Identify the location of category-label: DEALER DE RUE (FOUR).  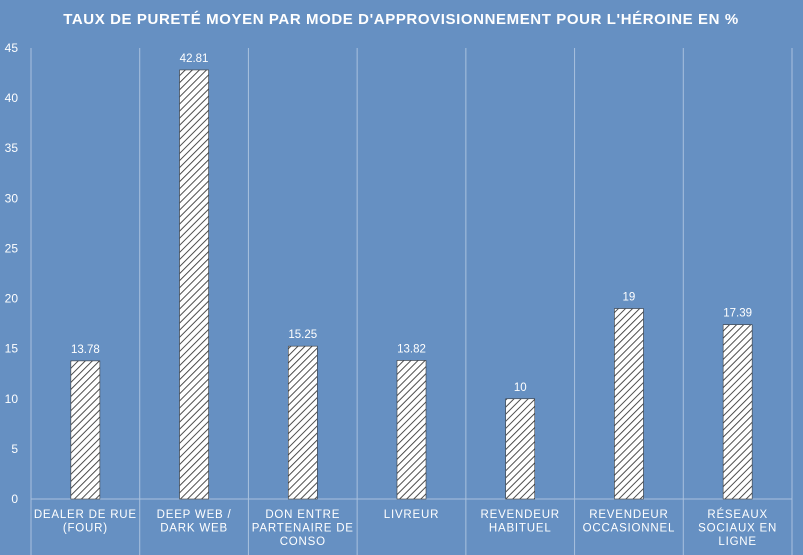
(85, 522).